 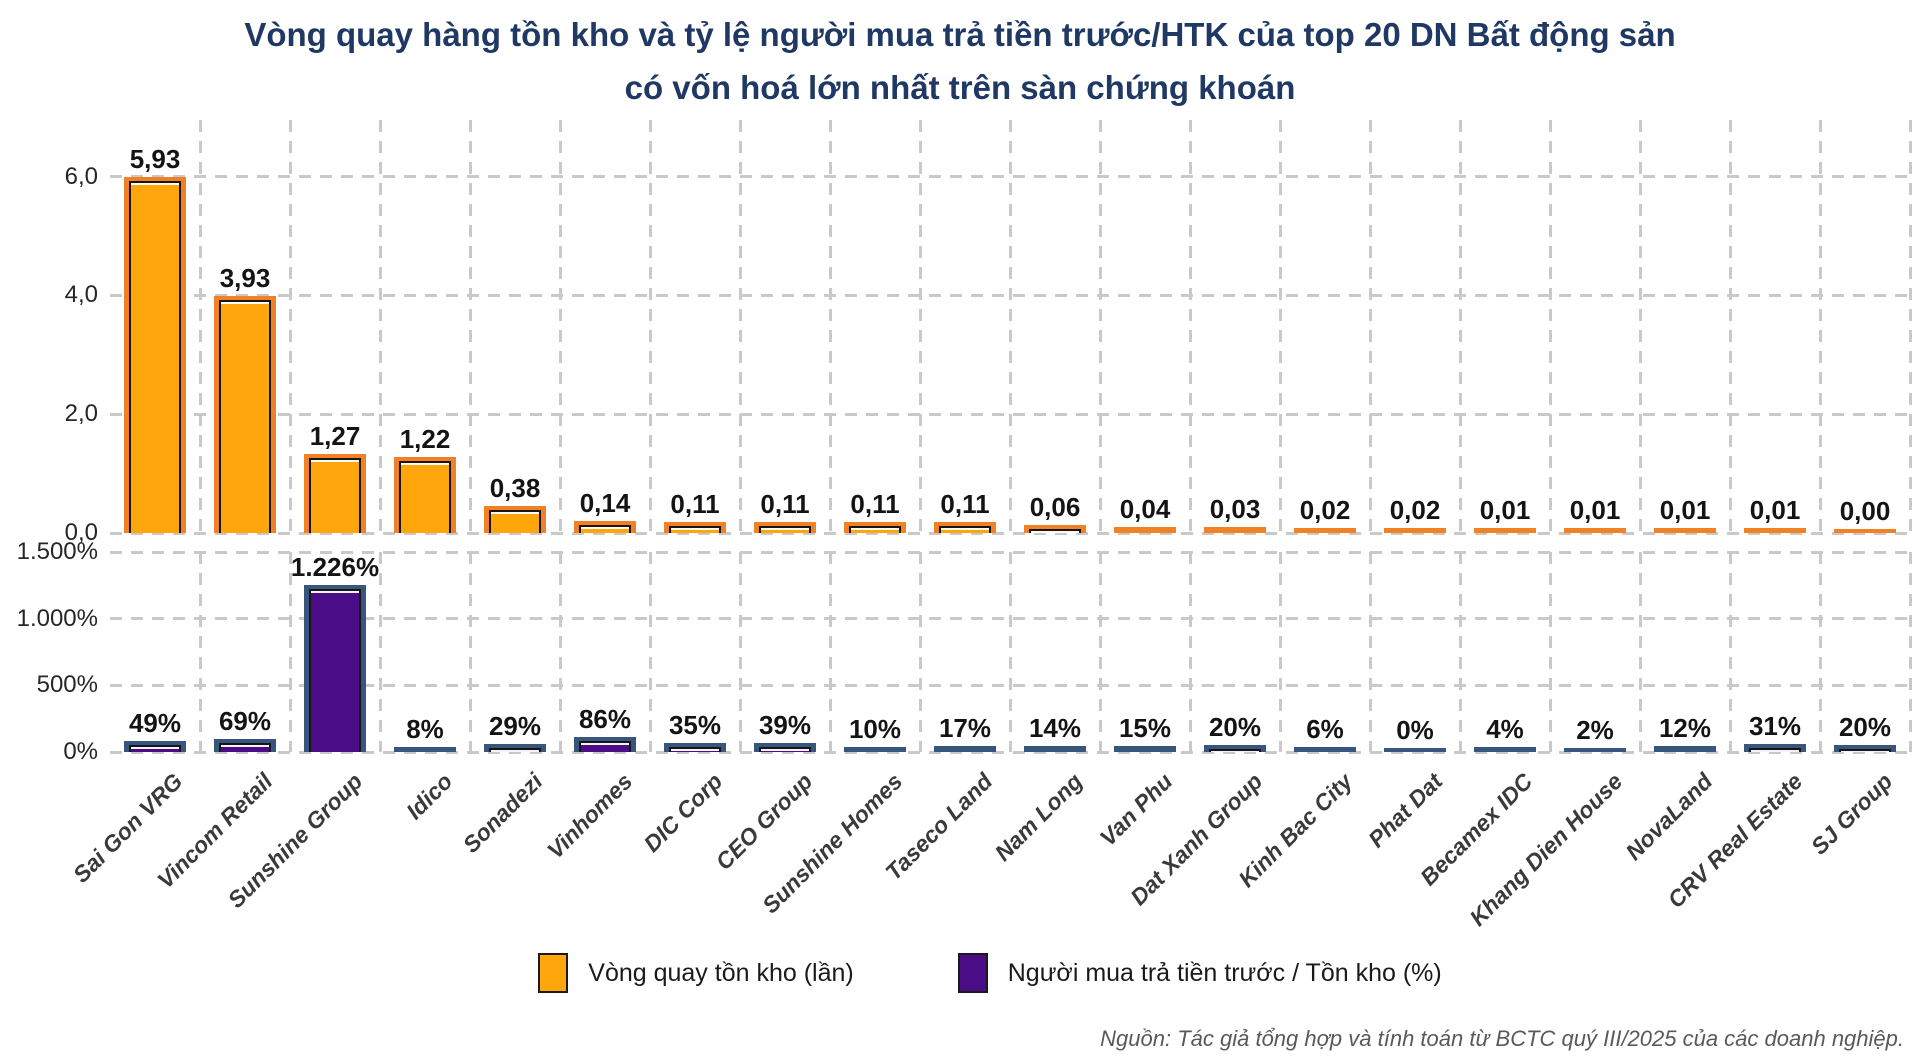 What do you see at coordinates (1685, 728) in the screenshot?
I see `bar-value-label: 12%` at bounding box center [1685, 728].